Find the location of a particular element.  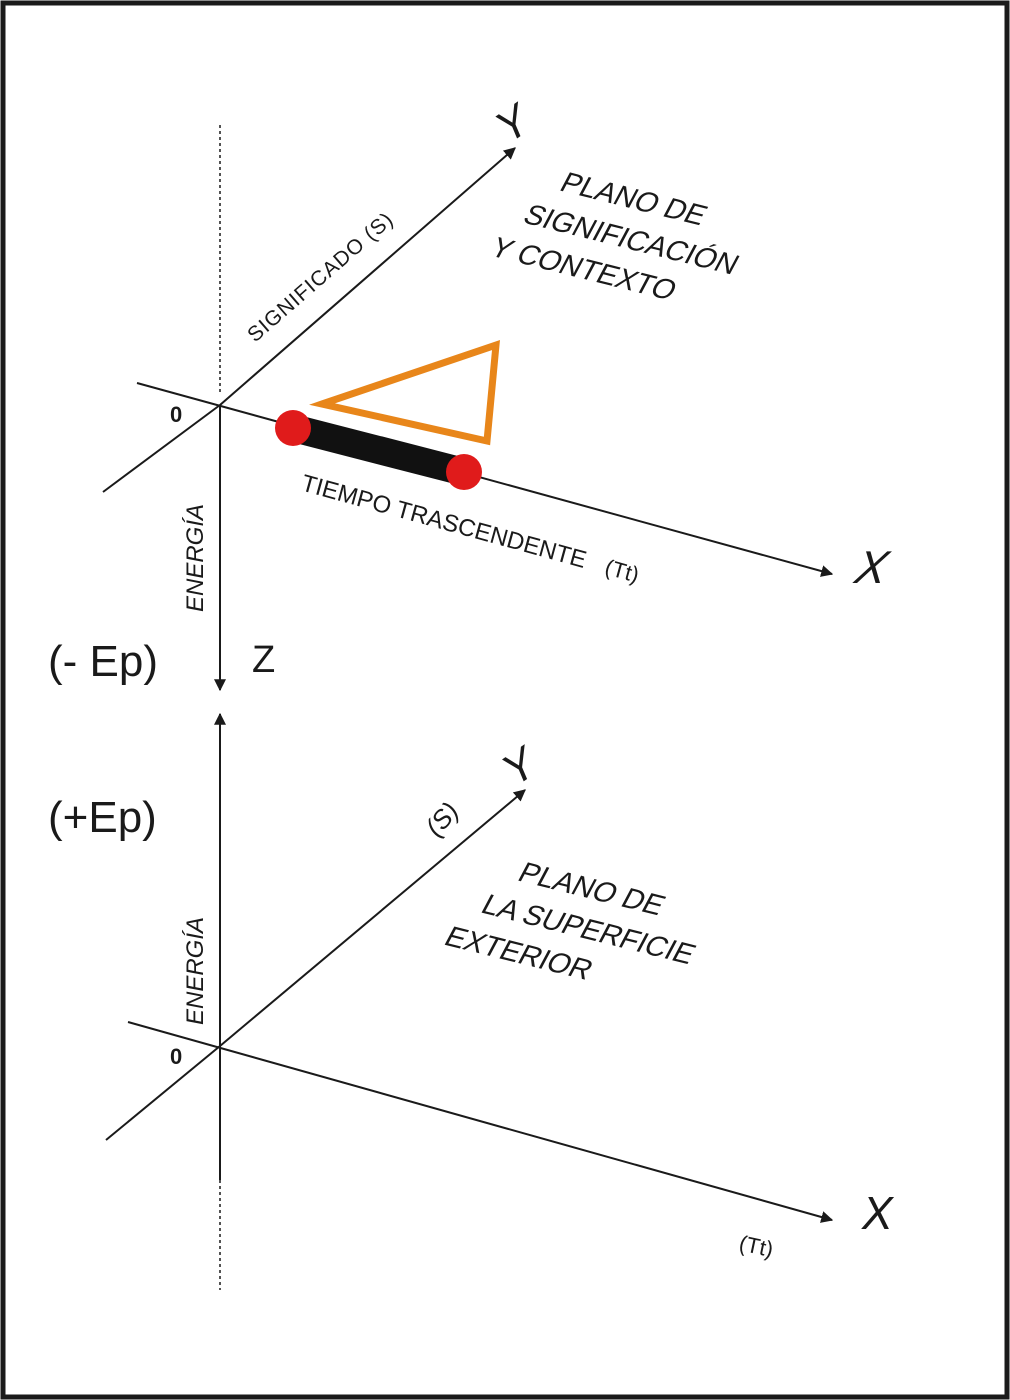

lower-plane-title: PLANO DE LA SUPERFICIE EXTERIOR is located at coordinates (570, 922).